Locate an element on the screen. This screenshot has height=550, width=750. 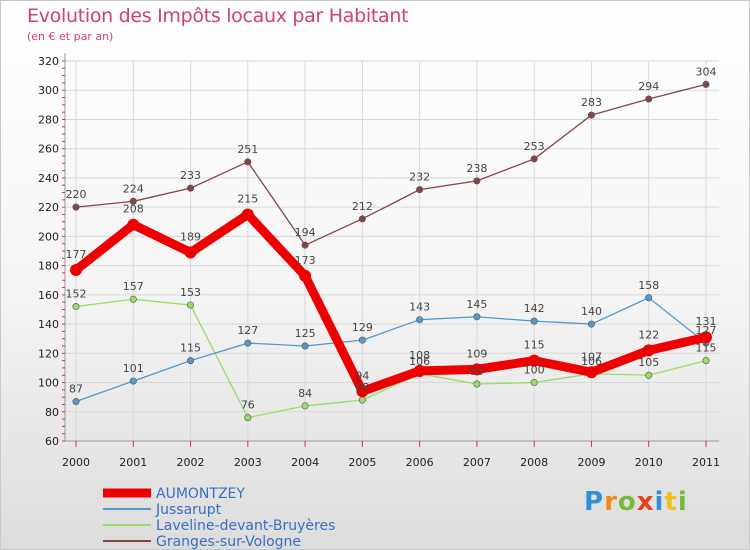
data-label: 107 is located at coordinates (591, 356).